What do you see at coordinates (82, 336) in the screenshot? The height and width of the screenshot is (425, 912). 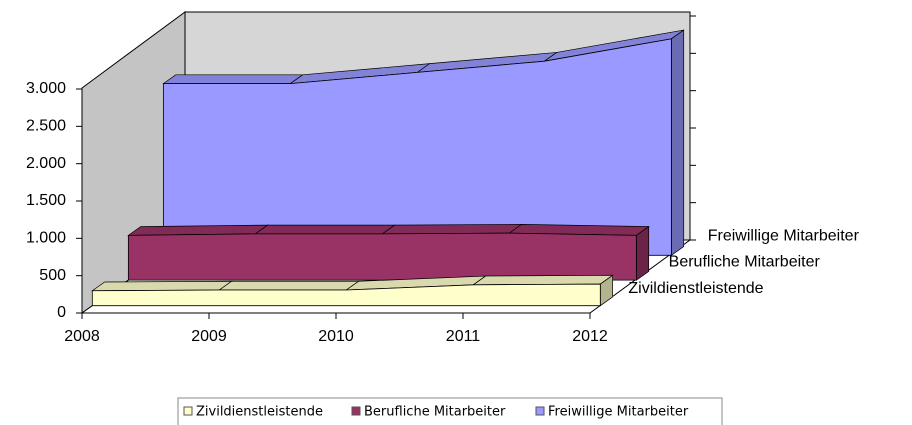 I see `x-tick-label: 2008` at bounding box center [82, 336].